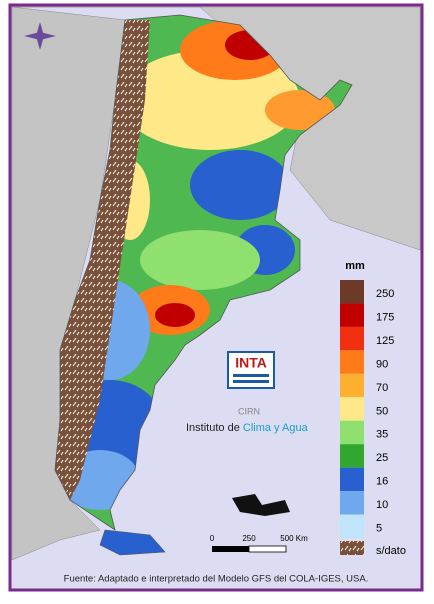 The image size is (434, 604). What do you see at coordinates (385, 294) in the screenshot?
I see `legend-label: 250` at bounding box center [385, 294].